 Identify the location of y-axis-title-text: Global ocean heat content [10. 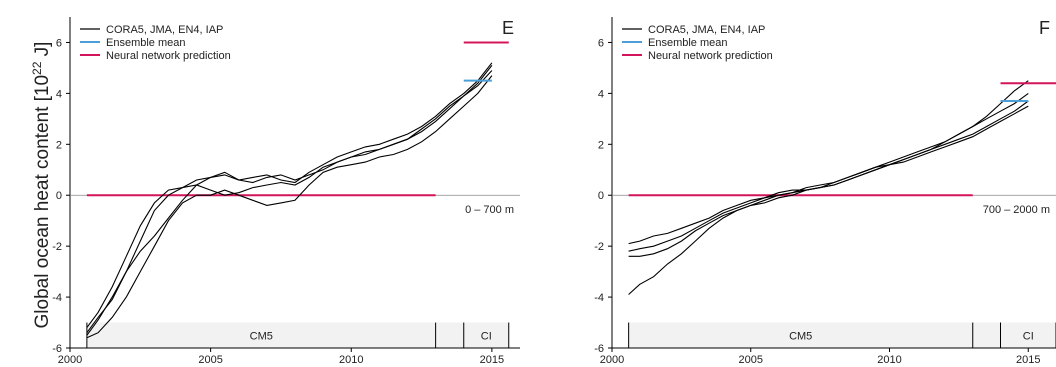
(42, 202).